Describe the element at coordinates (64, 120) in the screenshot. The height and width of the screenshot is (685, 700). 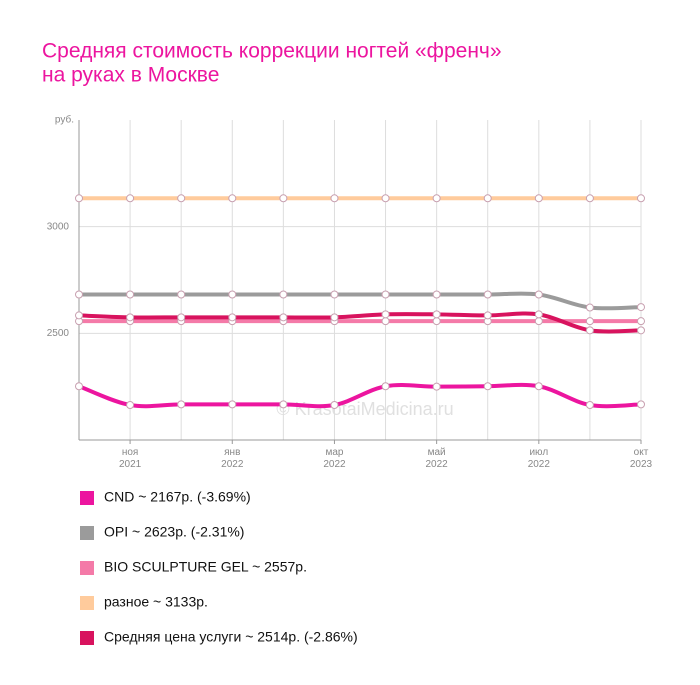
I see `y-axis-label: руб.` at that location.